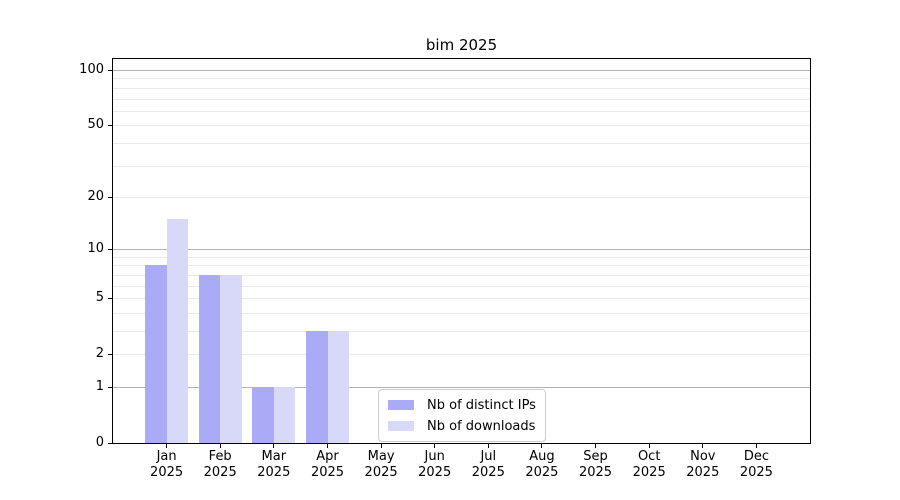  Describe the element at coordinates (99, 386) in the screenshot. I see `y-tick-label: 1` at that location.